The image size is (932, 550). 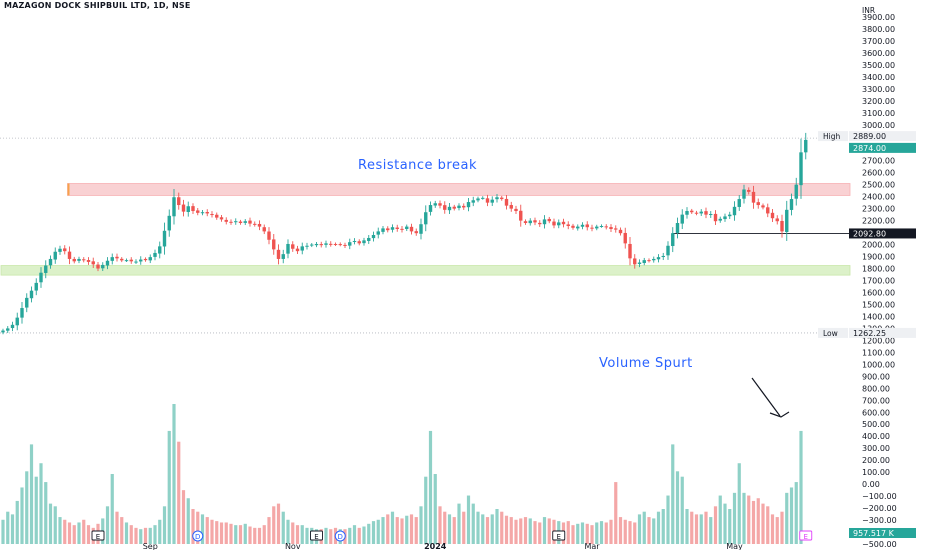 I want to click on zone-support, so click(x=425, y=270).